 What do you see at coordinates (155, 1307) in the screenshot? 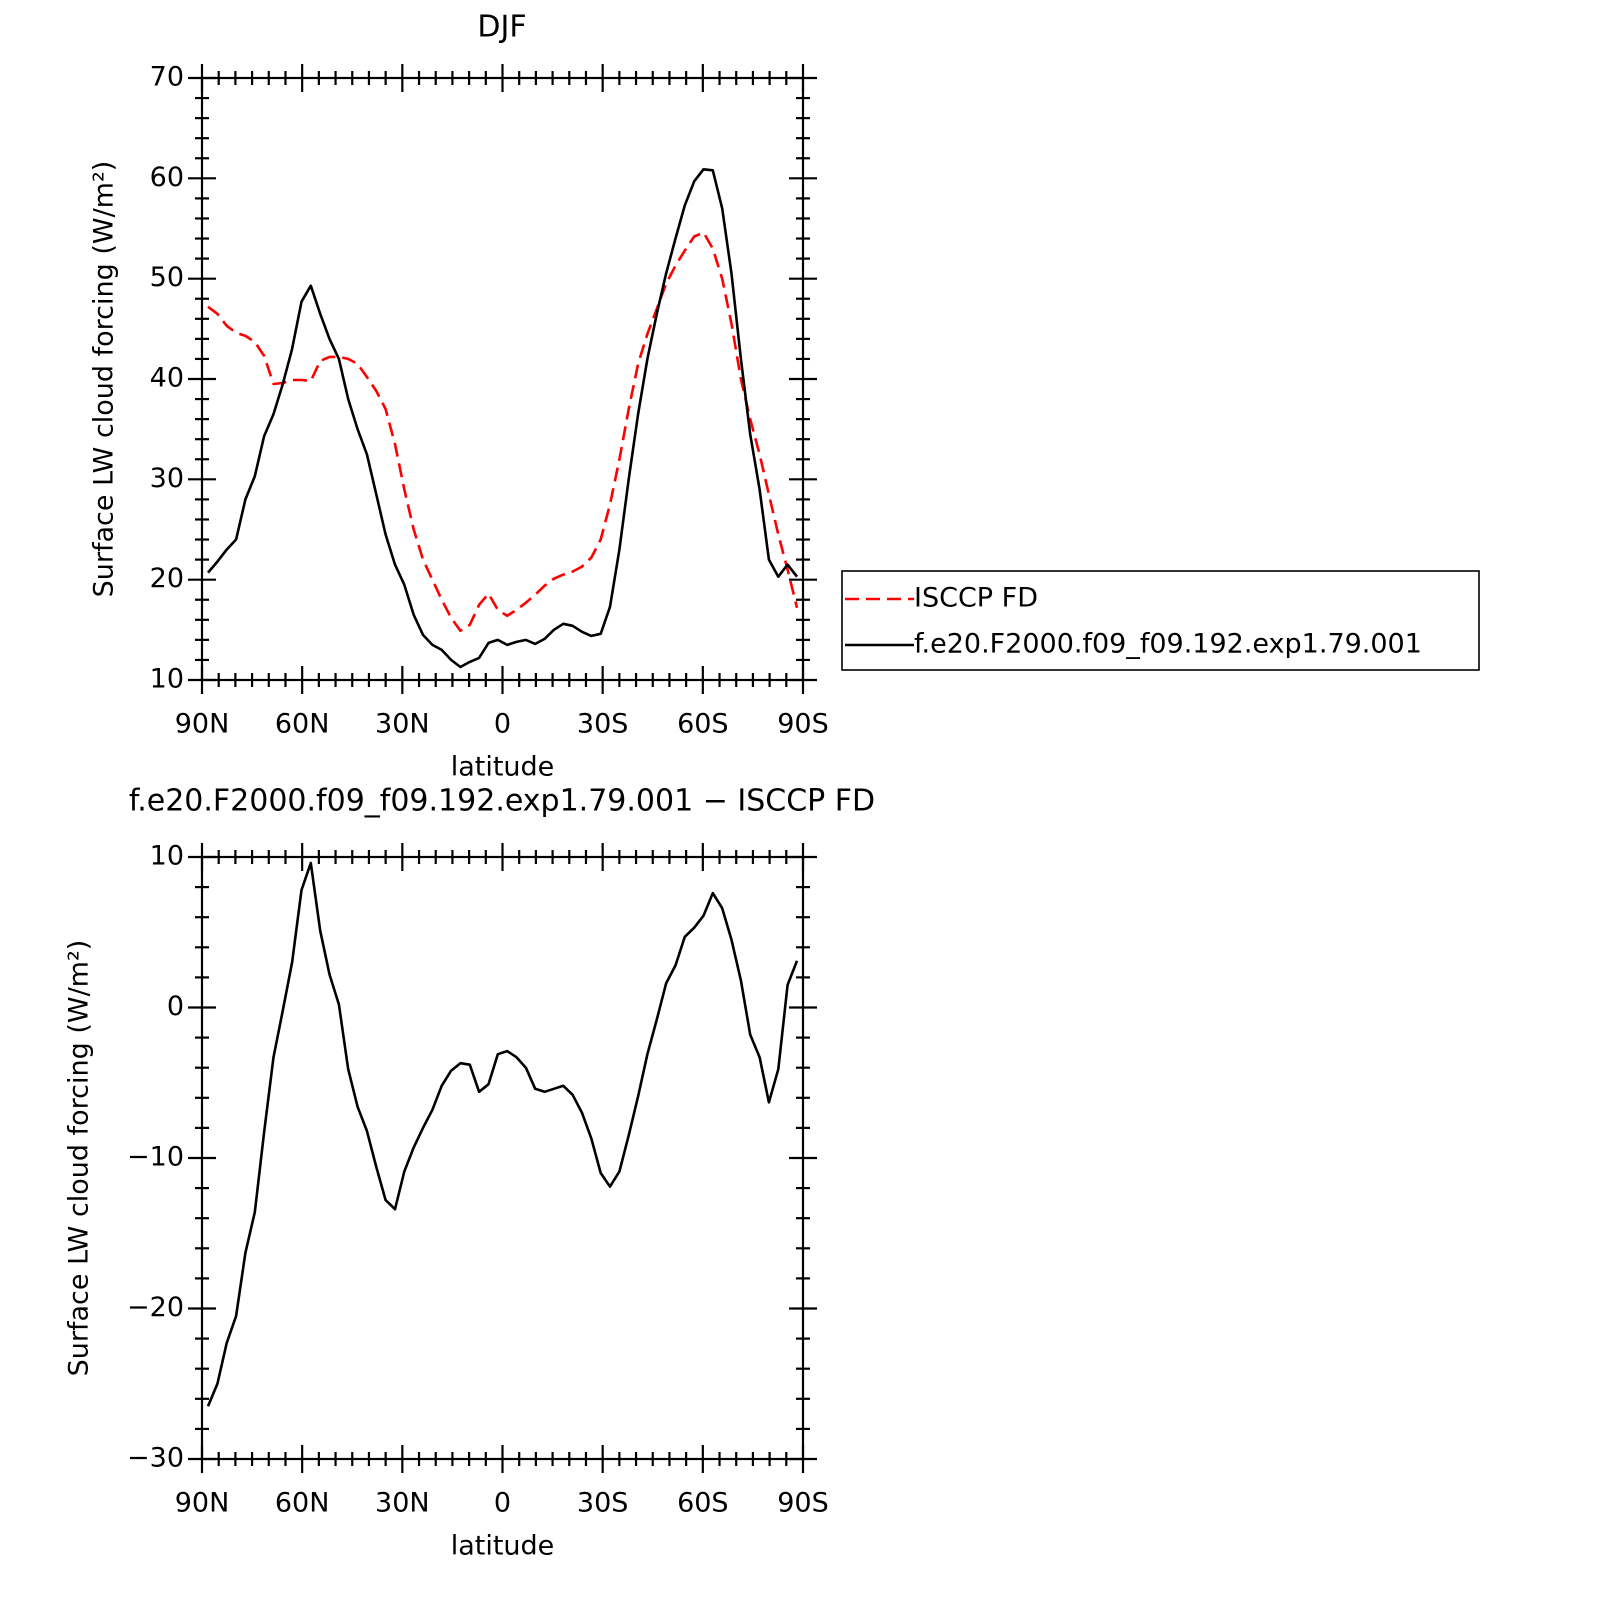
I see `y-tick-label: −20` at bounding box center [155, 1307].